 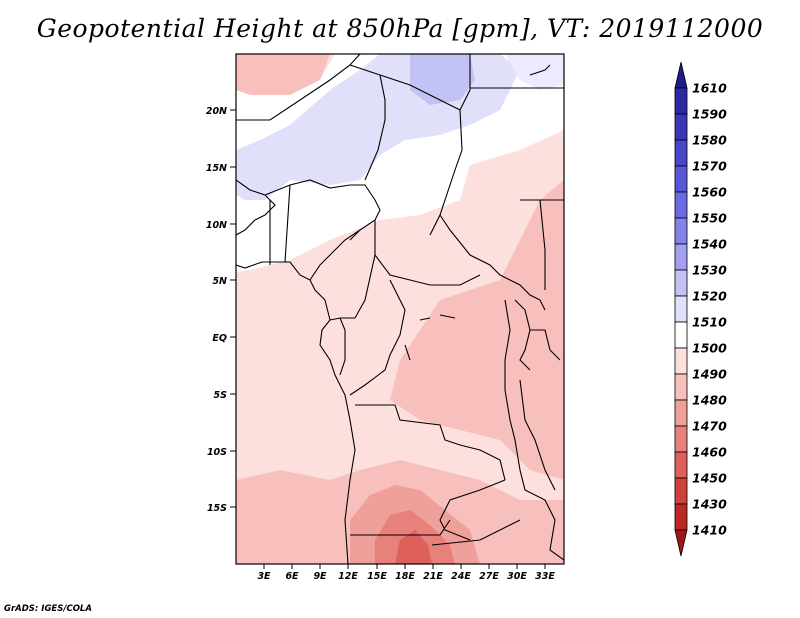 What do you see at coordinates (335, 255) in the screenshot?
I see `border-nigeria-cameroon` at bounding box center [335, 255].